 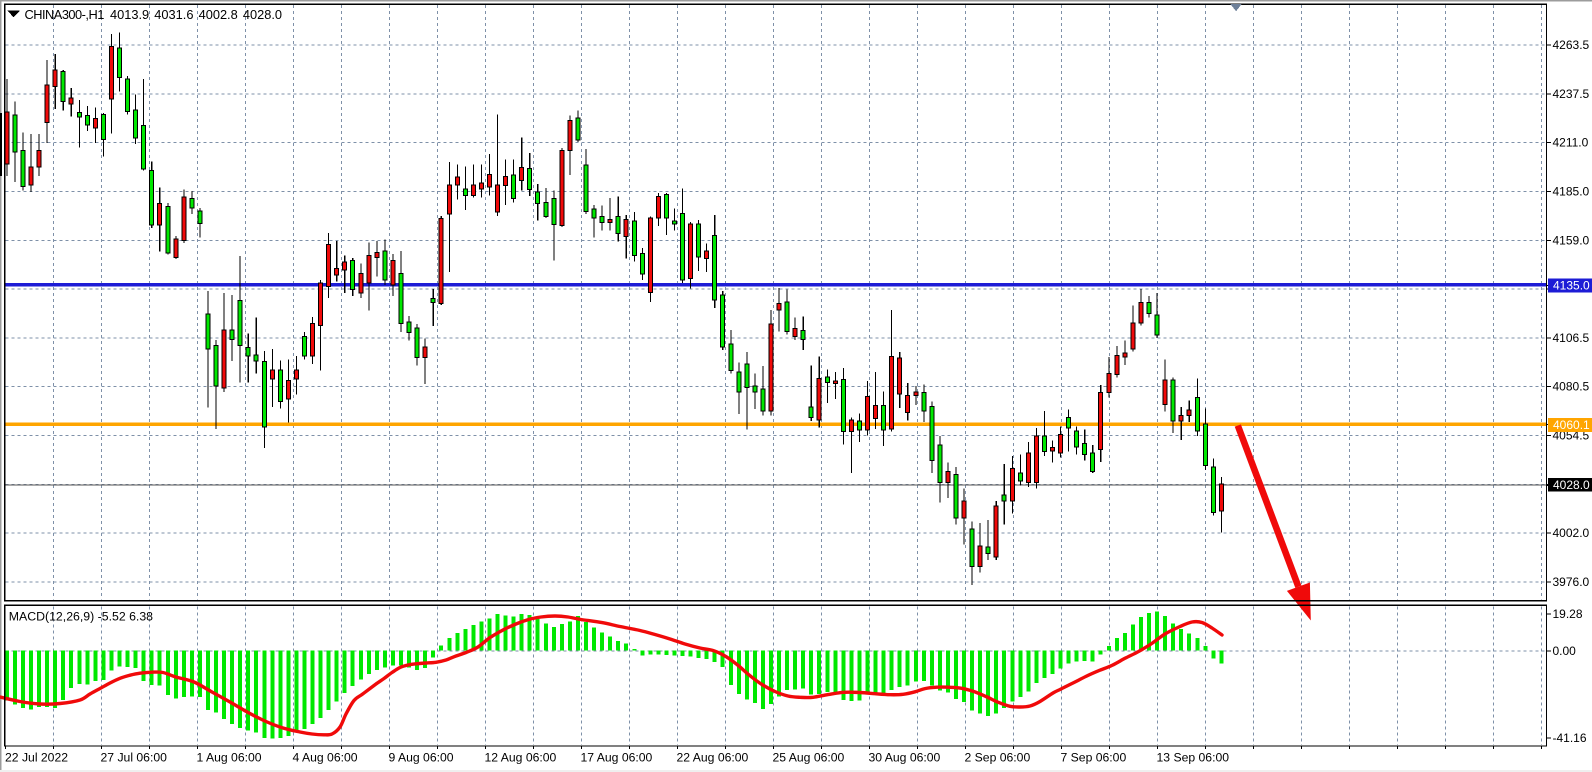 What do you see at coordinates (36, 758) in the screenshot?
I see `svg-text: 22 Jul 2022` at bounding box center [36, 758].